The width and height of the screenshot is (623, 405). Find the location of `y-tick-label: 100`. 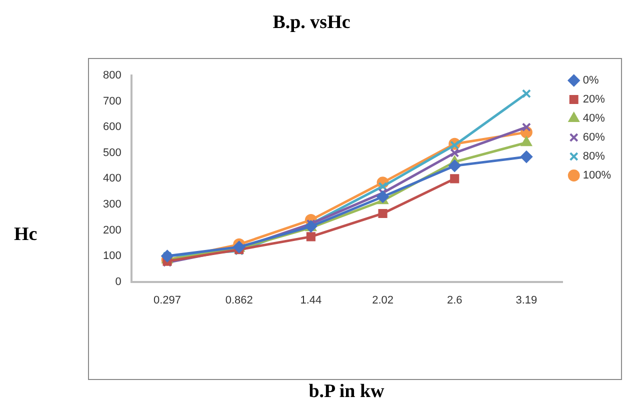

y-tick-label: 100 is located at coordinates (112, 256).